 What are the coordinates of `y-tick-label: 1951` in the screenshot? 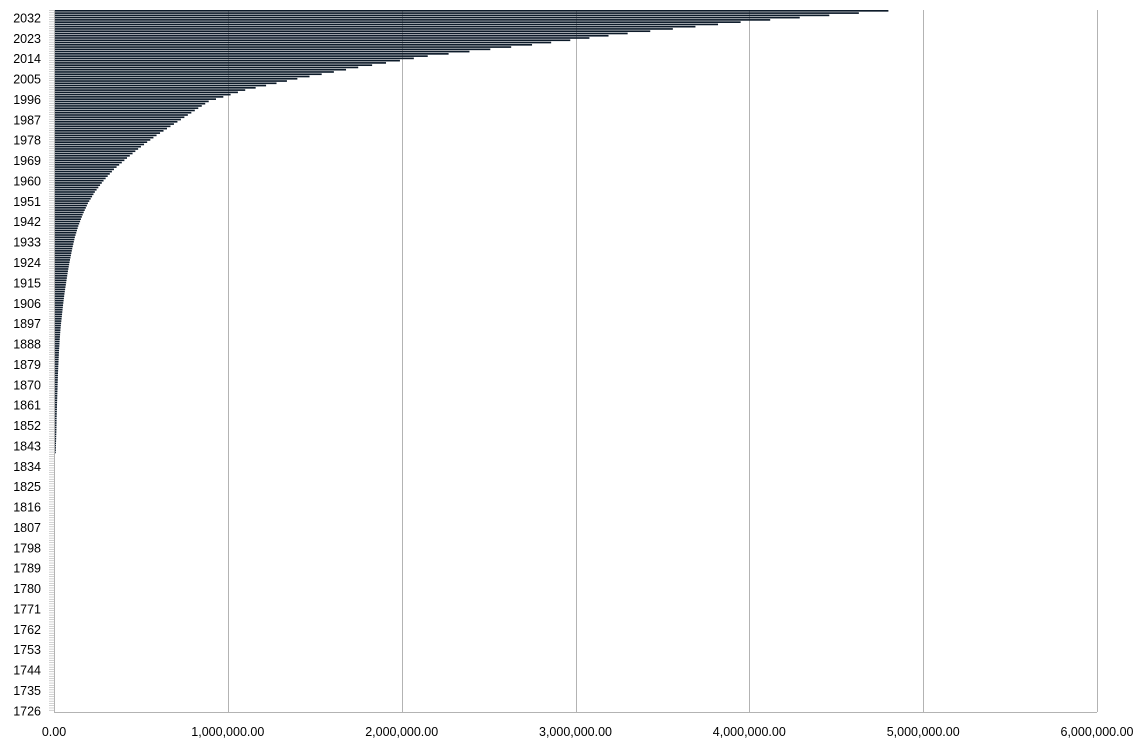 It's located at (27, 202).